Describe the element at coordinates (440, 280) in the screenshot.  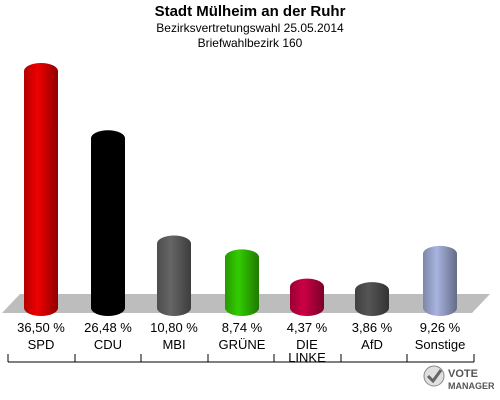
I see `bar-sonstige` at that location.